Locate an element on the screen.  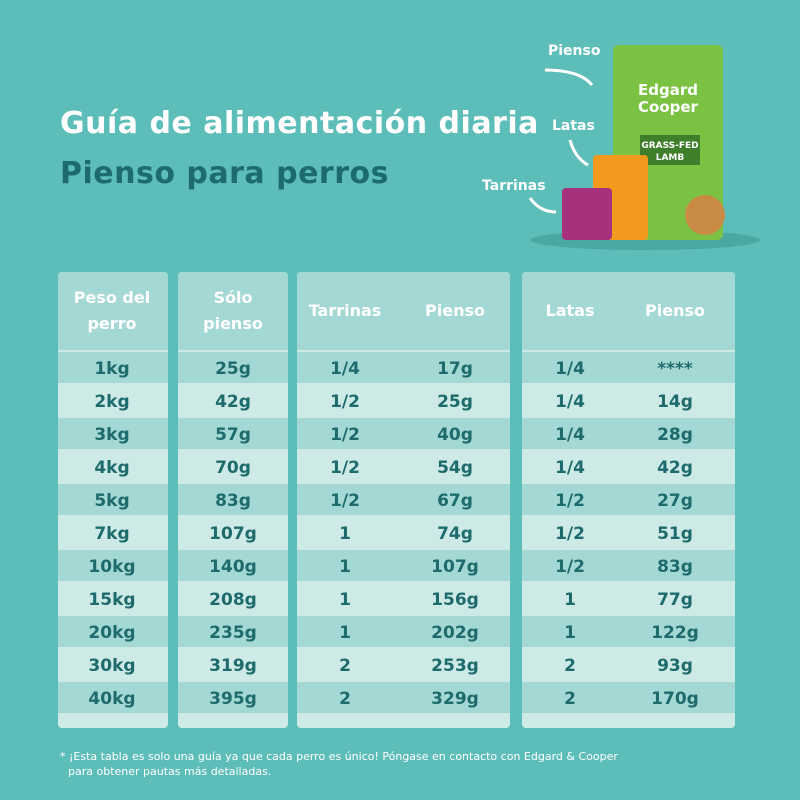
table-cell: 319g is located at coordinates (233, 665).